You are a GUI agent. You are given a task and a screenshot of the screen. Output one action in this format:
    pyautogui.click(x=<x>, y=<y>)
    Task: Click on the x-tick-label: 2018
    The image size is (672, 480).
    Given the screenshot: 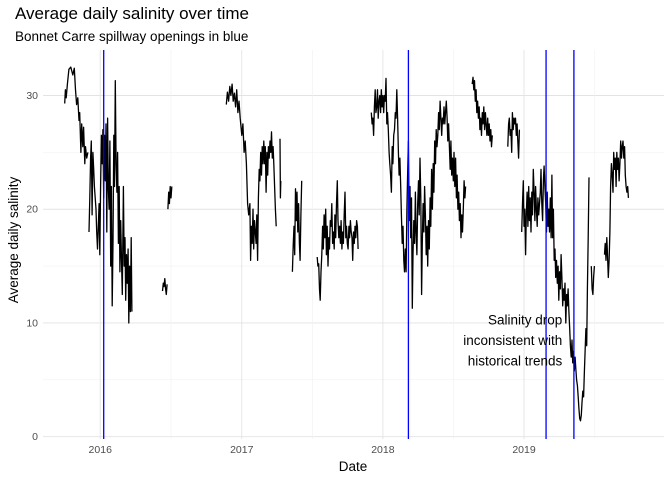 What is the action you would take?
    pyautogui.click(x=383, y=450)
    